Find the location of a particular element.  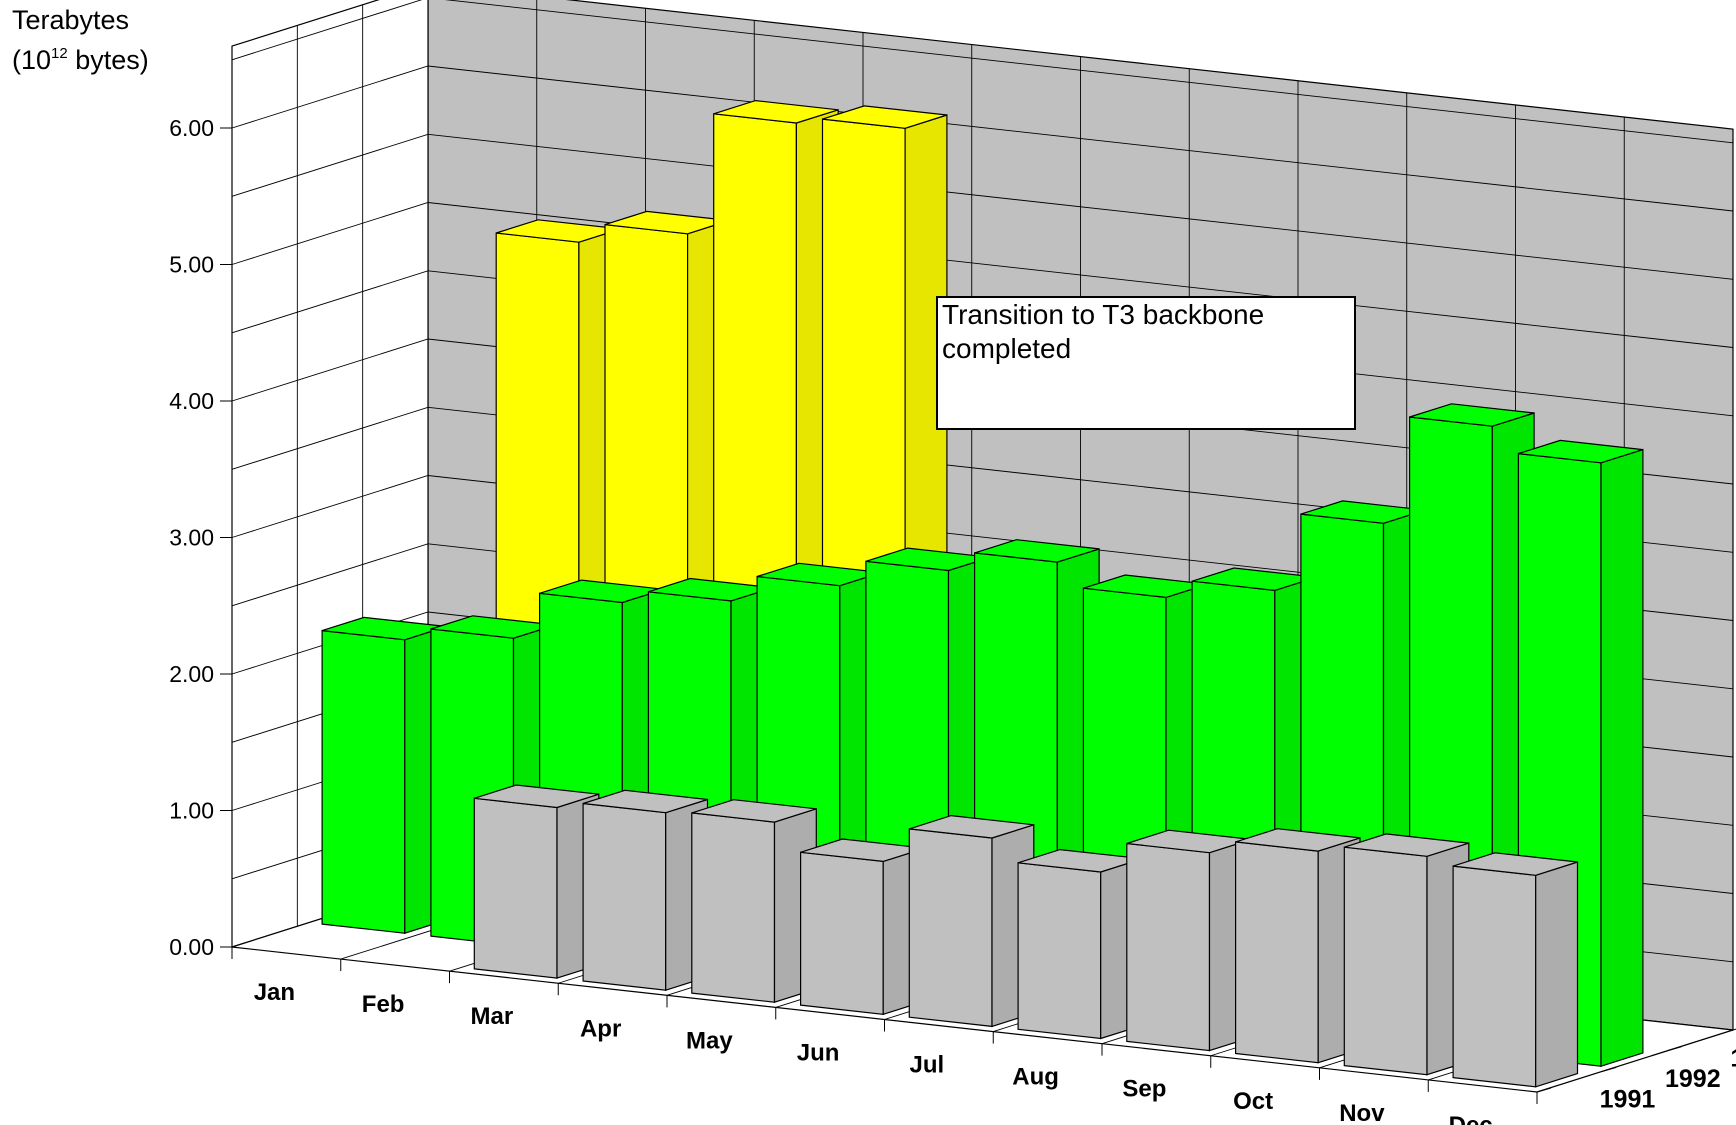

y-tick-label: 0.00 is located at coordinates (191, 947).